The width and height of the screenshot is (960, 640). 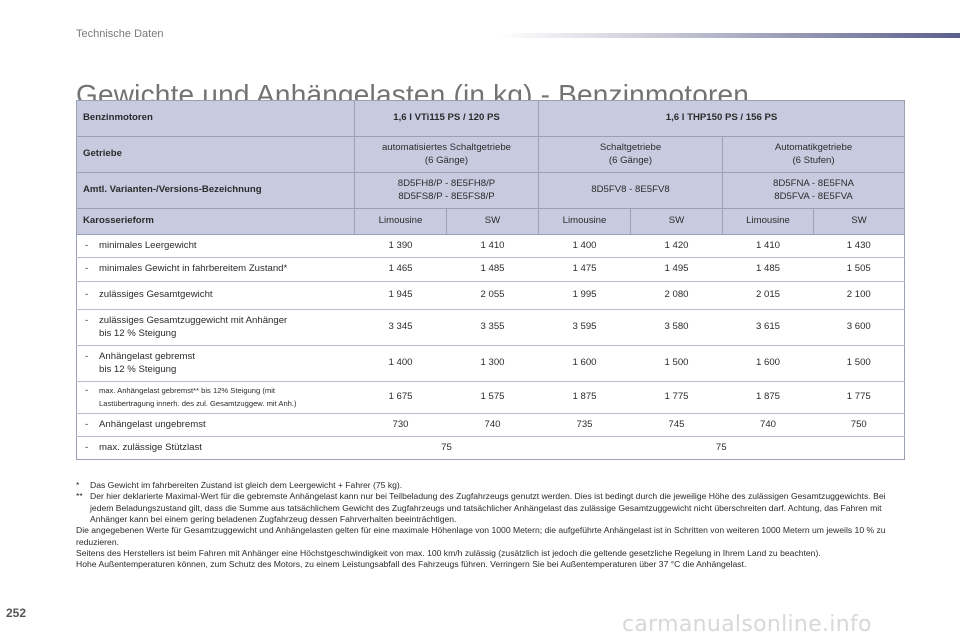 What do you see at coordinates (630, 154) in the screenshot?
I see `gearbox-cell-2: Schaltgetriebe (6 Gänge)` at bounding box center [630, 154].